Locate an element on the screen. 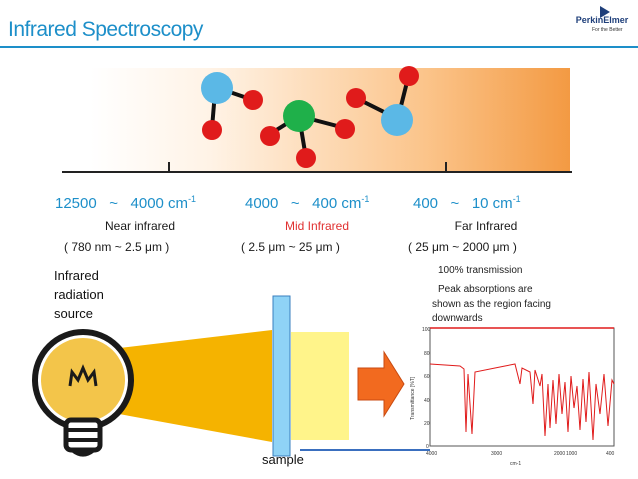 The image size is (638, 479). logo-mark-icon is located at coordinates (605, 12).